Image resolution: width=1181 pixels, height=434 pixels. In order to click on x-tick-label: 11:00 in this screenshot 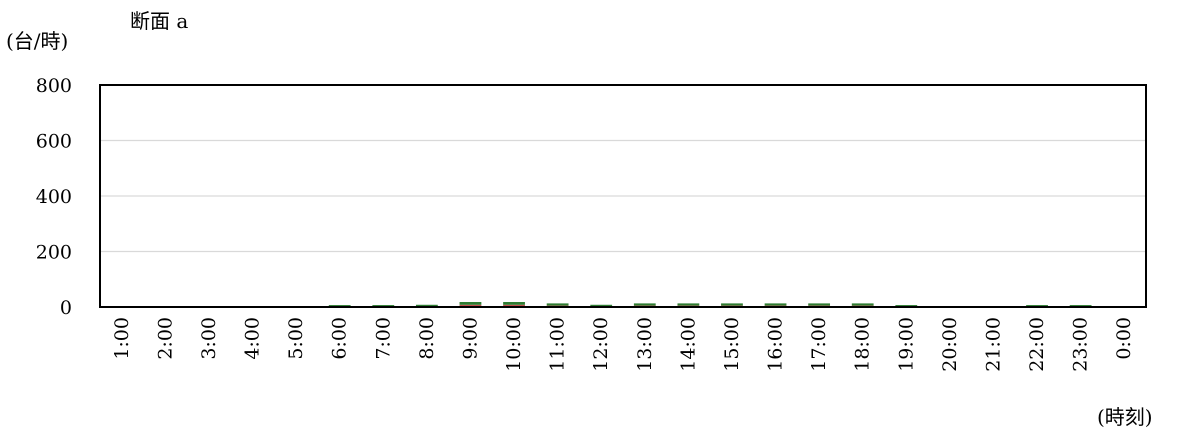, I will do `click(558, 344)`.